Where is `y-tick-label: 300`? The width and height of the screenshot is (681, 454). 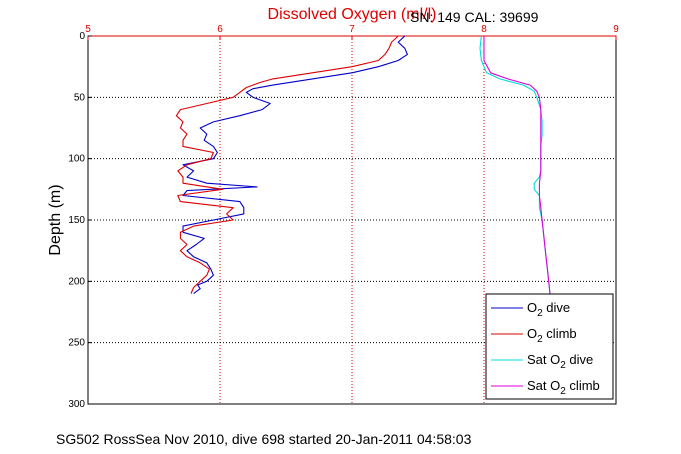
y-tick-label: 300 is located at coordinates (76, 404).